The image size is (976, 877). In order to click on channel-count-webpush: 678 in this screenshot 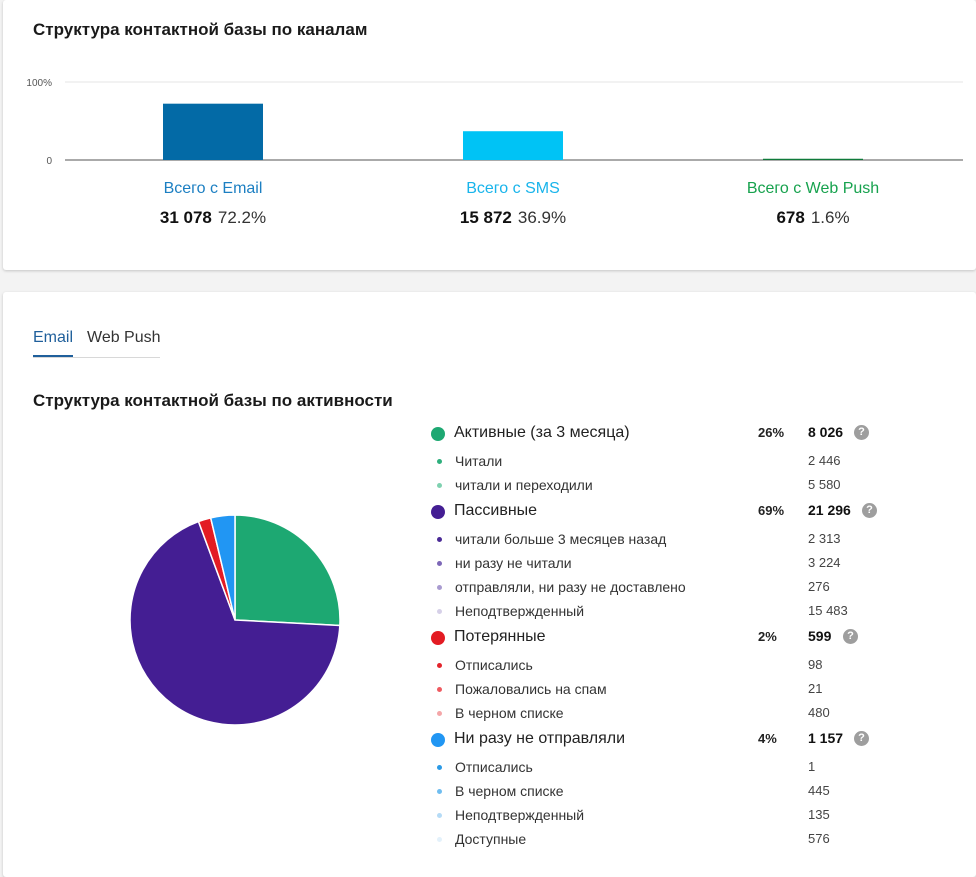, I will do `click(790, 217)`.